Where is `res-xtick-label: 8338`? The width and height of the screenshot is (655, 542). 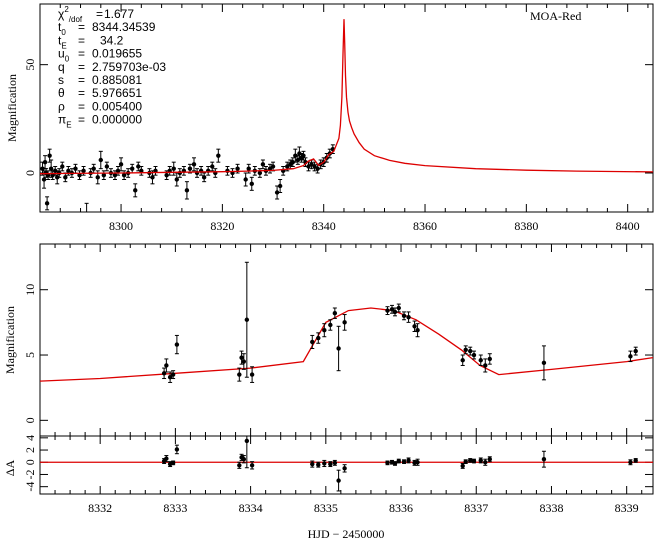 res-xtick-label: 8338 is located at coordinates (551, 508).